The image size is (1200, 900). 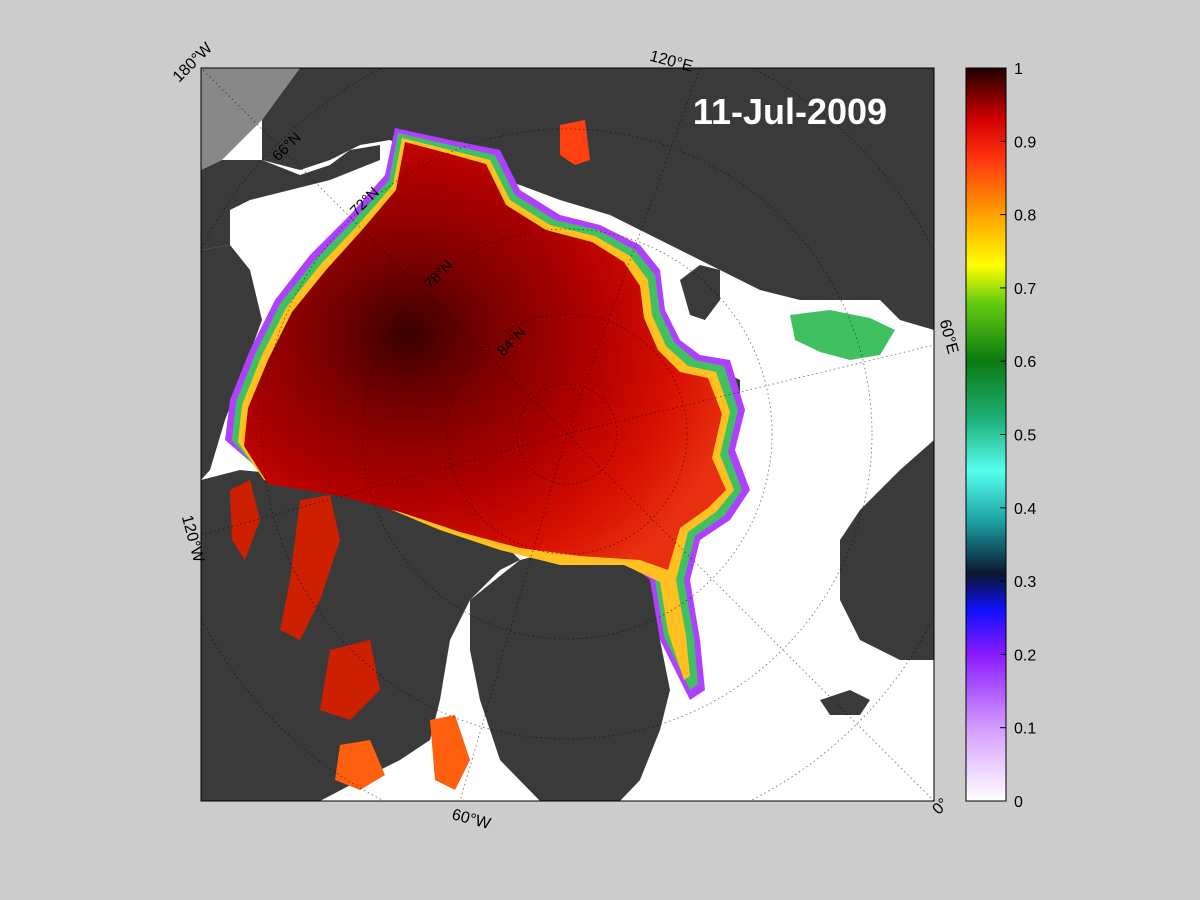 What do you see at coordinates (948, 337) in the screenshot?
I see `meridian-label-60e: 60°E` at bounding box center [948, 337].